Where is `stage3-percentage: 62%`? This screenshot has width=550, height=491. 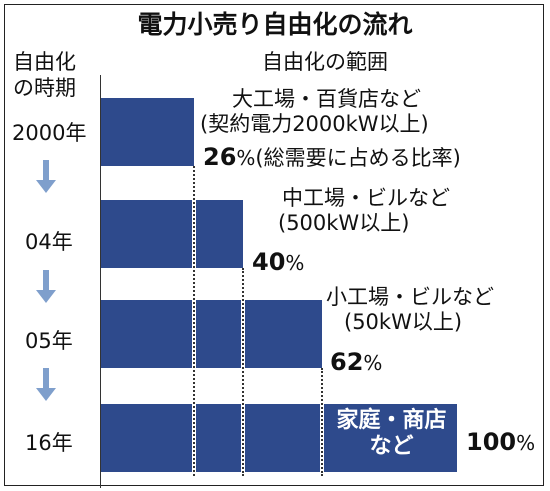
stage3-percentage: 62% is located at coordinates (356, 362).